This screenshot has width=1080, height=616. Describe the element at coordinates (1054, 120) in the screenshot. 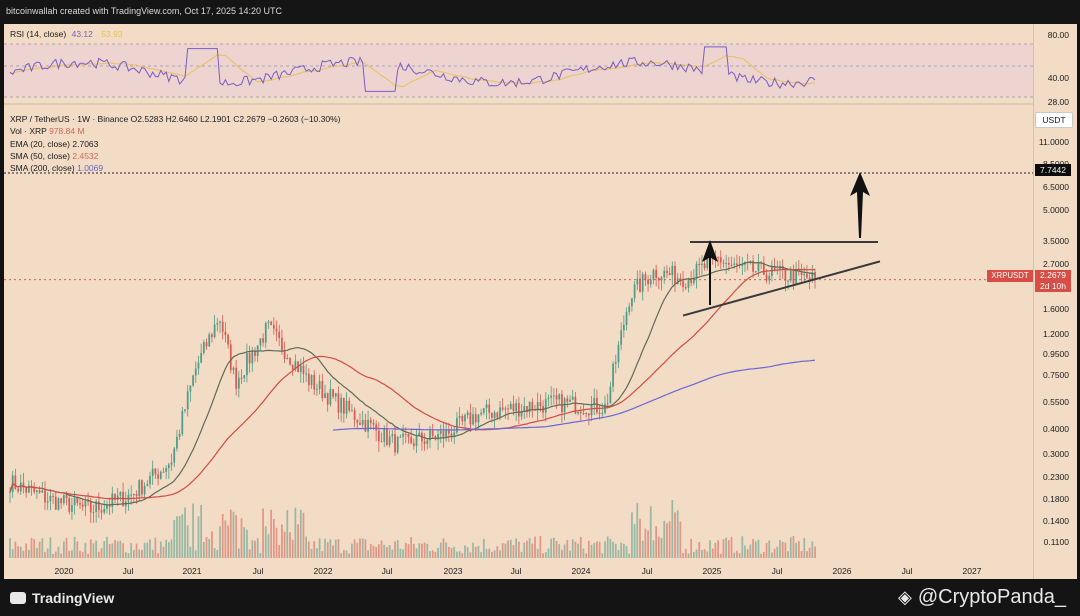

I see `currency-button: USDT` at that location.